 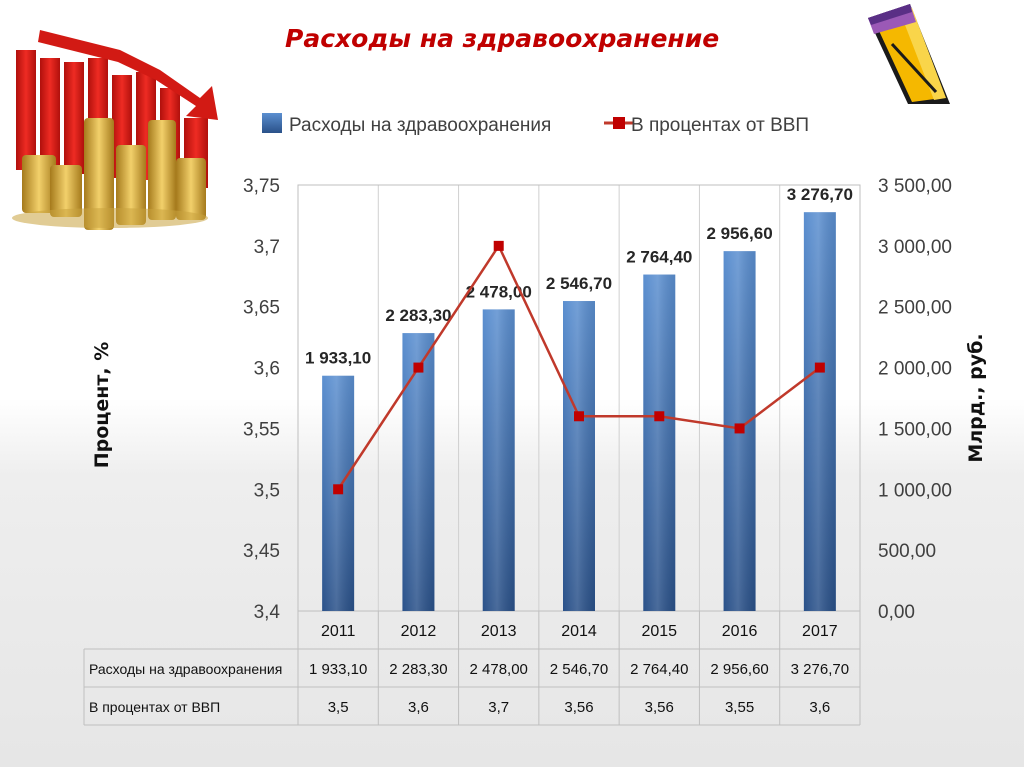 What do you see at coordinates (338, 669) in the screenshot?
I see `table-cell: 1 933,10` at bounding box center [338, 669].